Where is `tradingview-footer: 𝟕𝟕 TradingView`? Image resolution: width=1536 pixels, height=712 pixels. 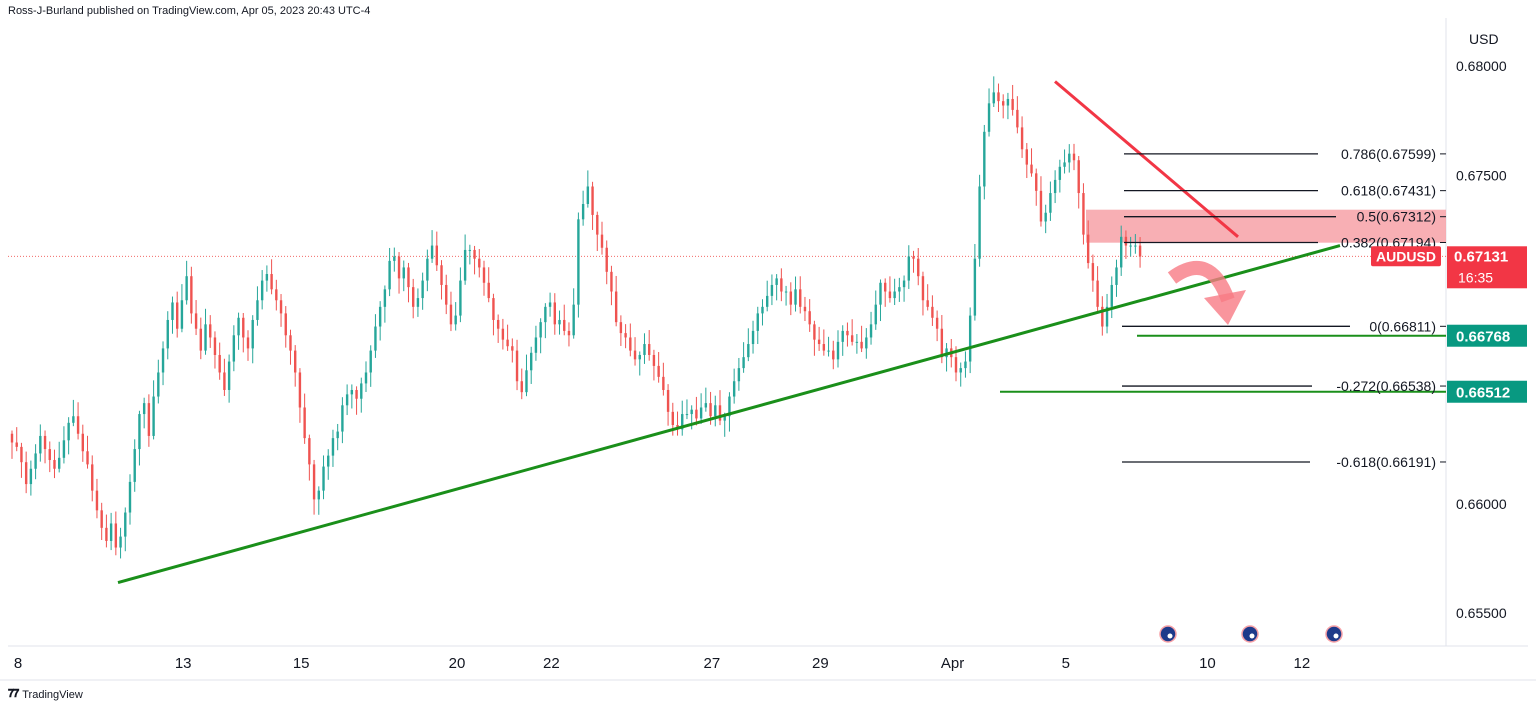 tradingview-footer: 𝟕𝟕 TradingView is located at coordinates (45, 694).